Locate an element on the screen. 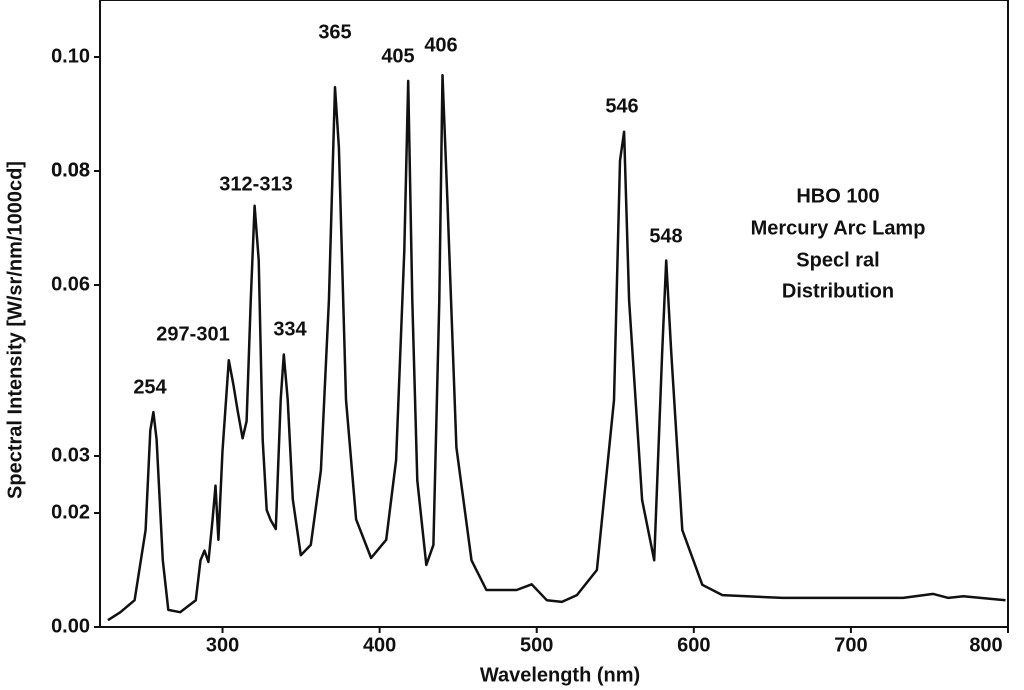 The image size is (1024, 690). x-tick-label: 700 is located at coordinates (850, 645).